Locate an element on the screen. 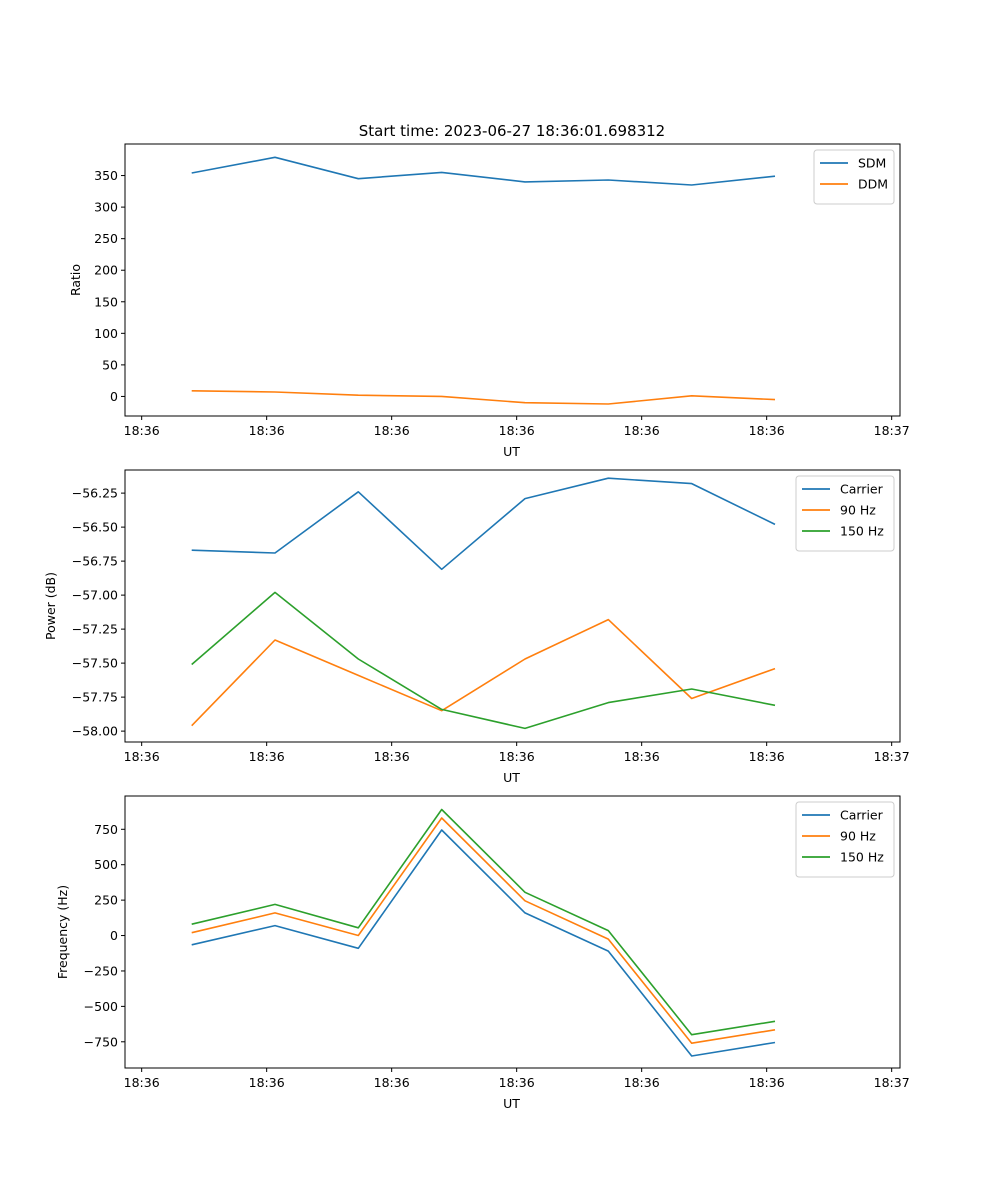 This screenshot has width=1000, height=1200. y-tick-label: 100 is located at coordinates (106, 333).